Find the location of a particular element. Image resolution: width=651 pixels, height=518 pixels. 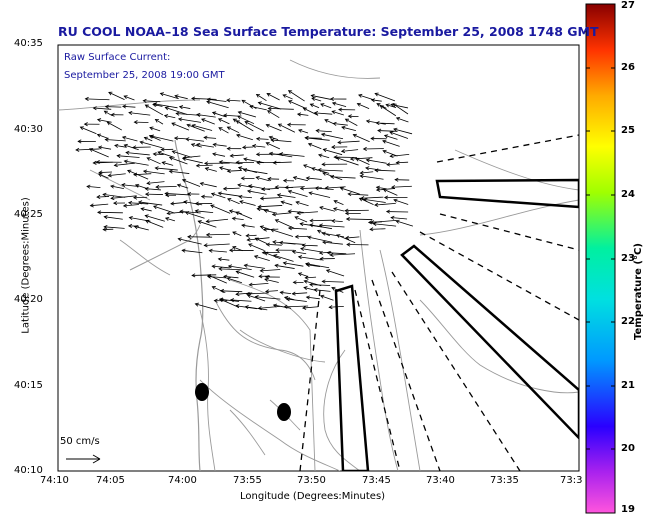

colorbar-tick: 24 is located at coordinates (628, 194).